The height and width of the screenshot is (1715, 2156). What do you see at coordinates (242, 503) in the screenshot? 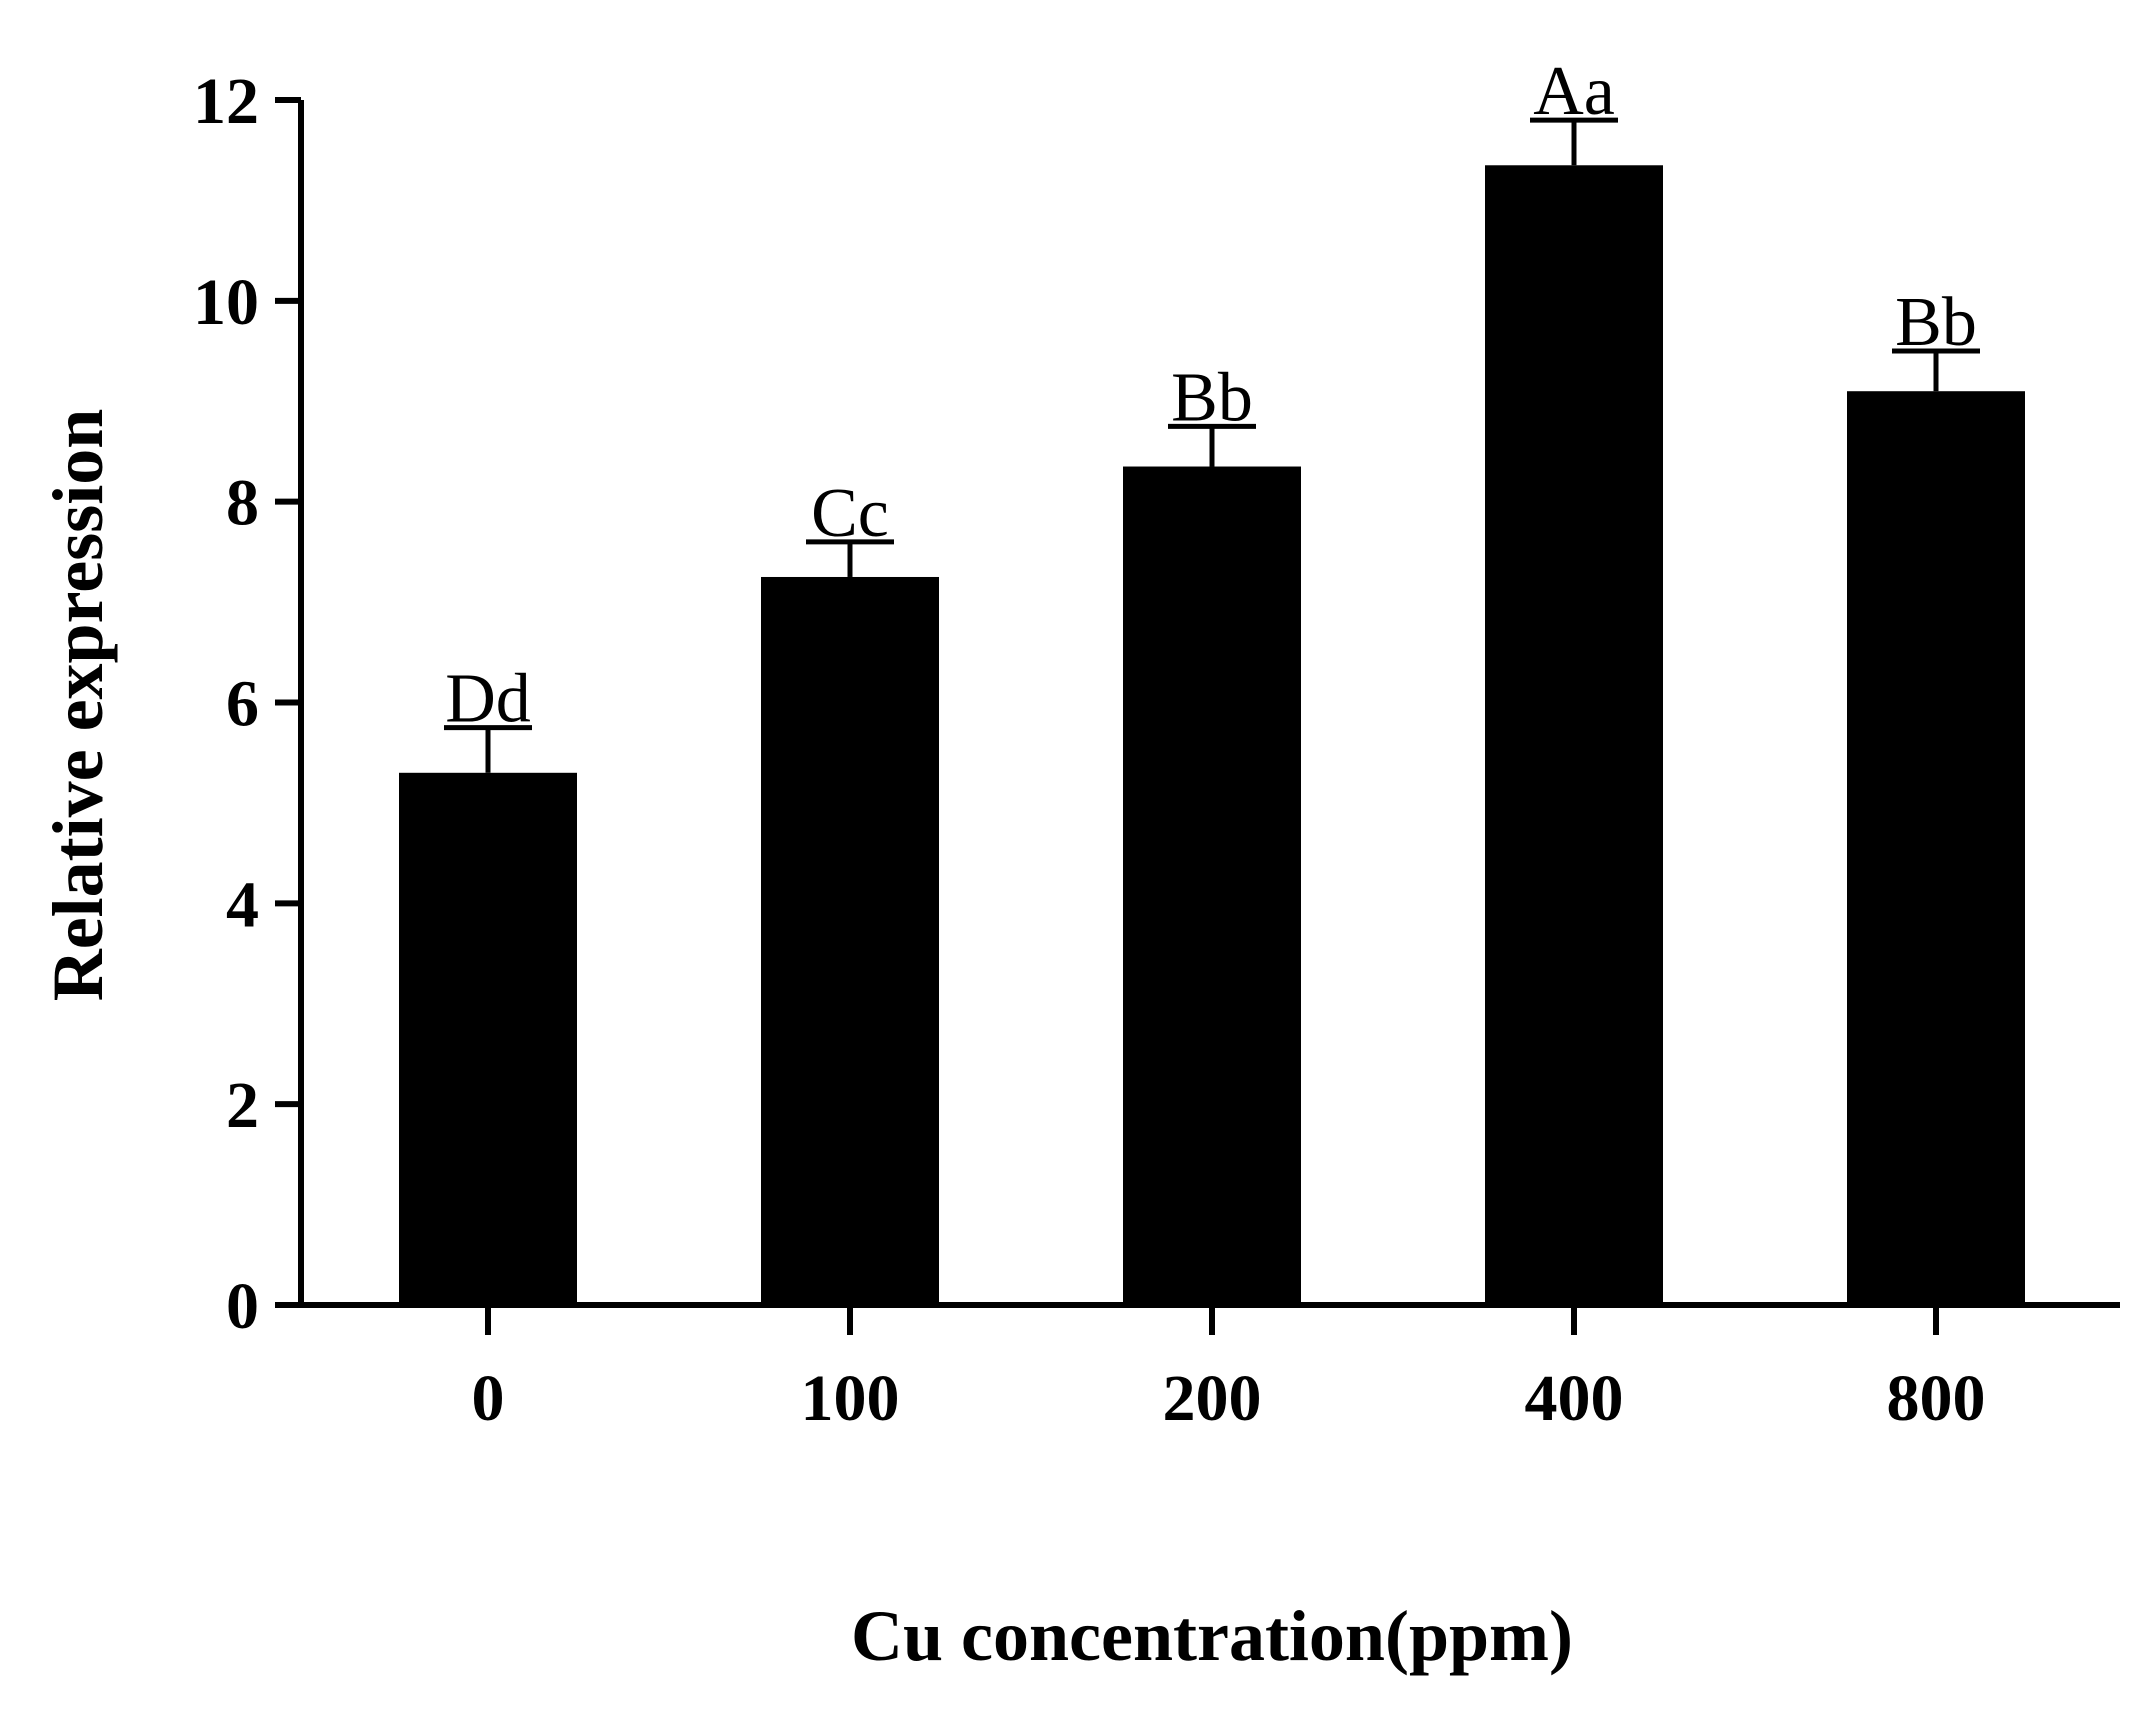
I see `y-tick-label: 8` at bounding box center [242, 503].